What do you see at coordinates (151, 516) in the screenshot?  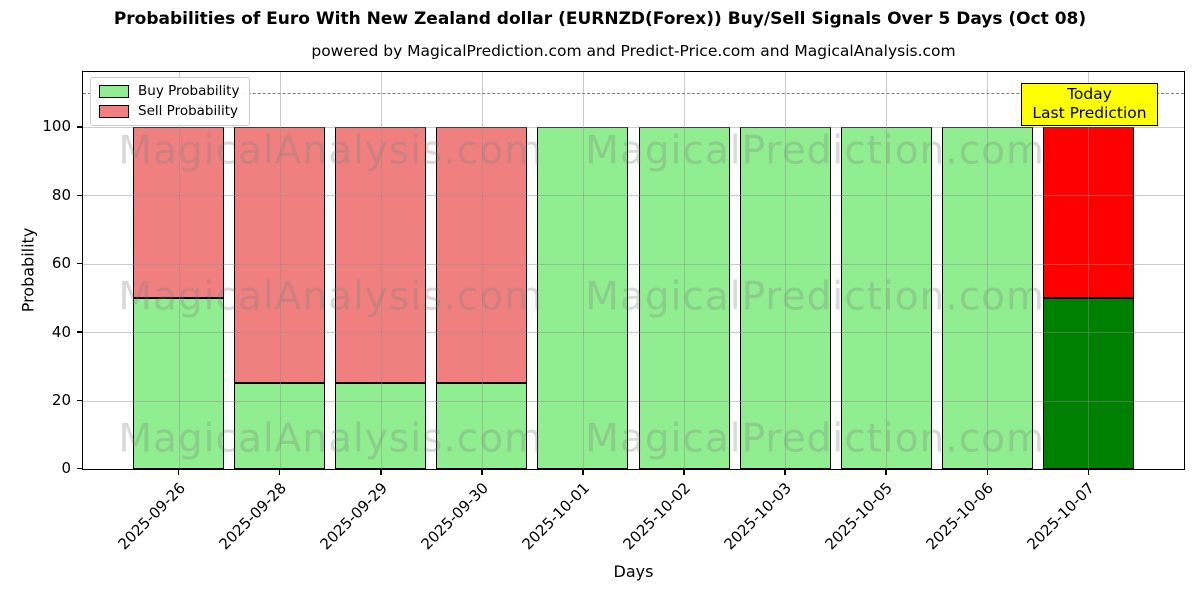 I see `x-tick-label: 2025-09-26` at bounding box center [151, 516].